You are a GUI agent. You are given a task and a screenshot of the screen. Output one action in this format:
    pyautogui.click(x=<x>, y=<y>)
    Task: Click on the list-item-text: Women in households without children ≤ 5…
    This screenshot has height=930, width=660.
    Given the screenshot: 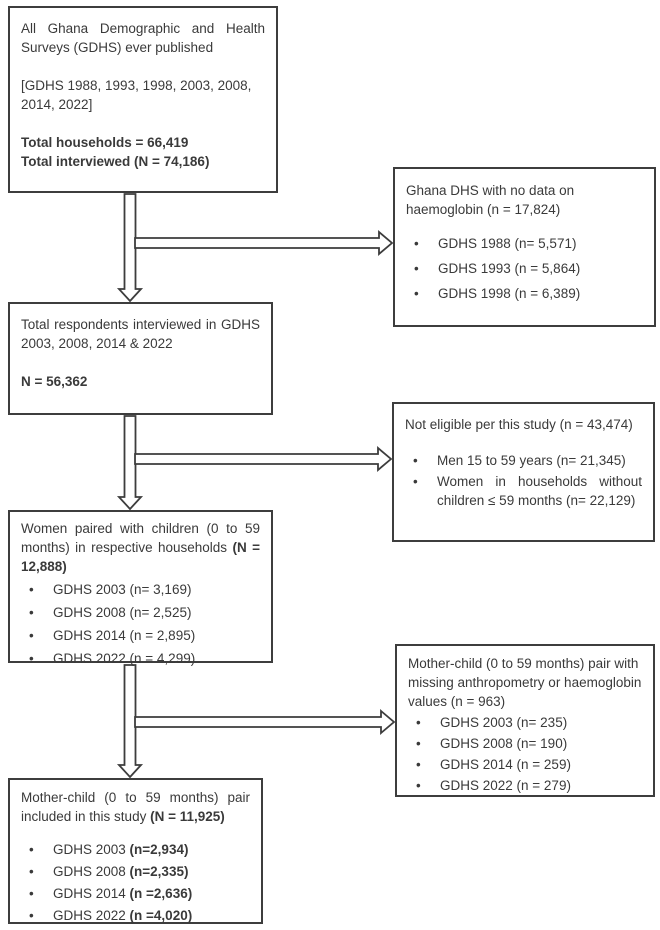 What is the action you would take?
    pyautogui.click(x=539, y=491)
    